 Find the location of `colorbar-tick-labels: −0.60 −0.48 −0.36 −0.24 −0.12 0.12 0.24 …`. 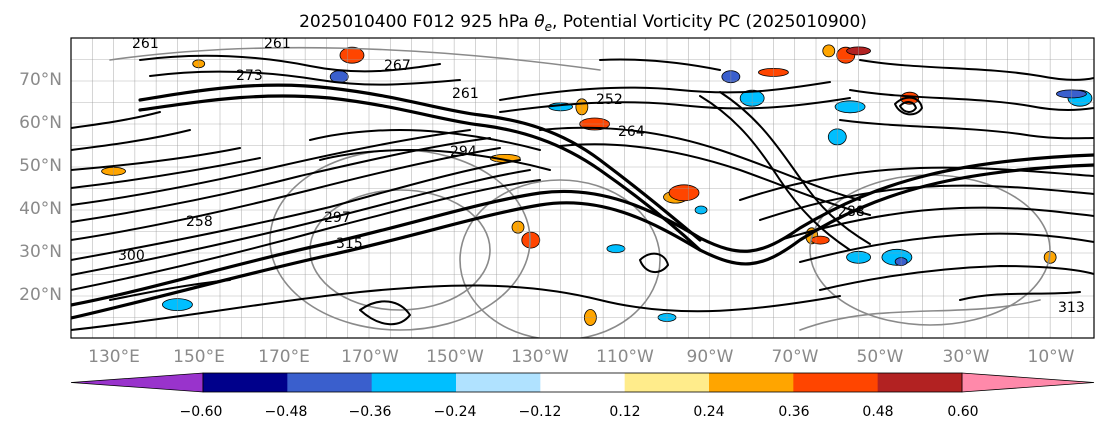

colorbar-tick-labels: −0.60 −0.48 −0.36 −0.24 −0.12 0.12 0.24 … is located at coordinates (579, 412).